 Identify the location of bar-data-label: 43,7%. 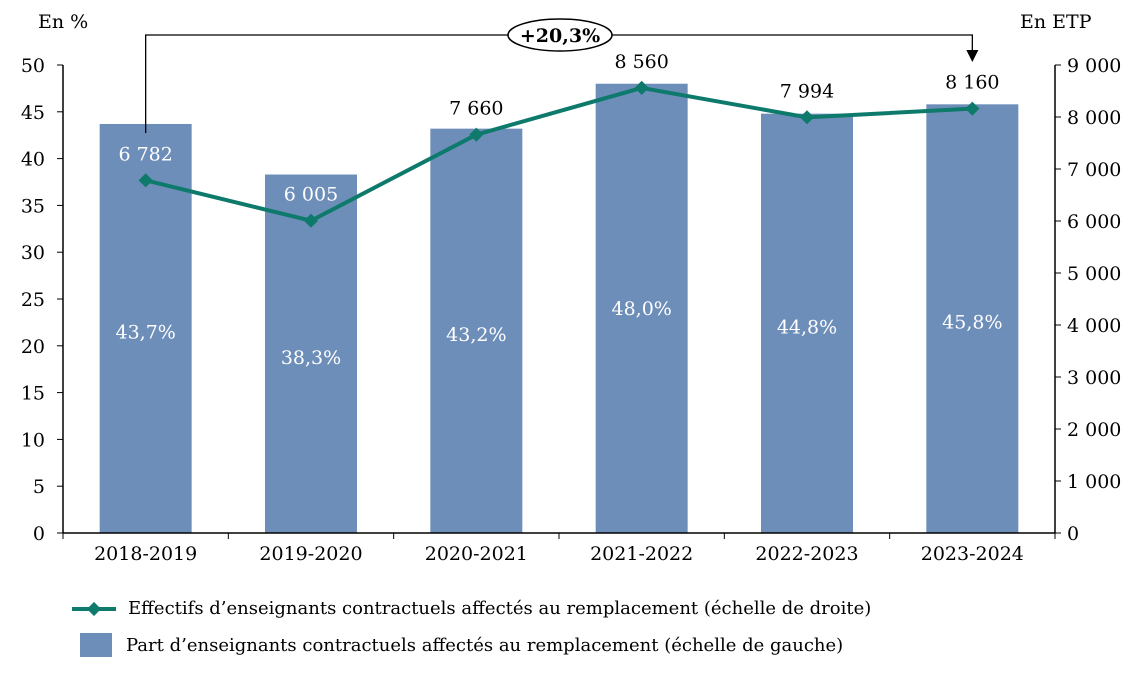
(145, 332).